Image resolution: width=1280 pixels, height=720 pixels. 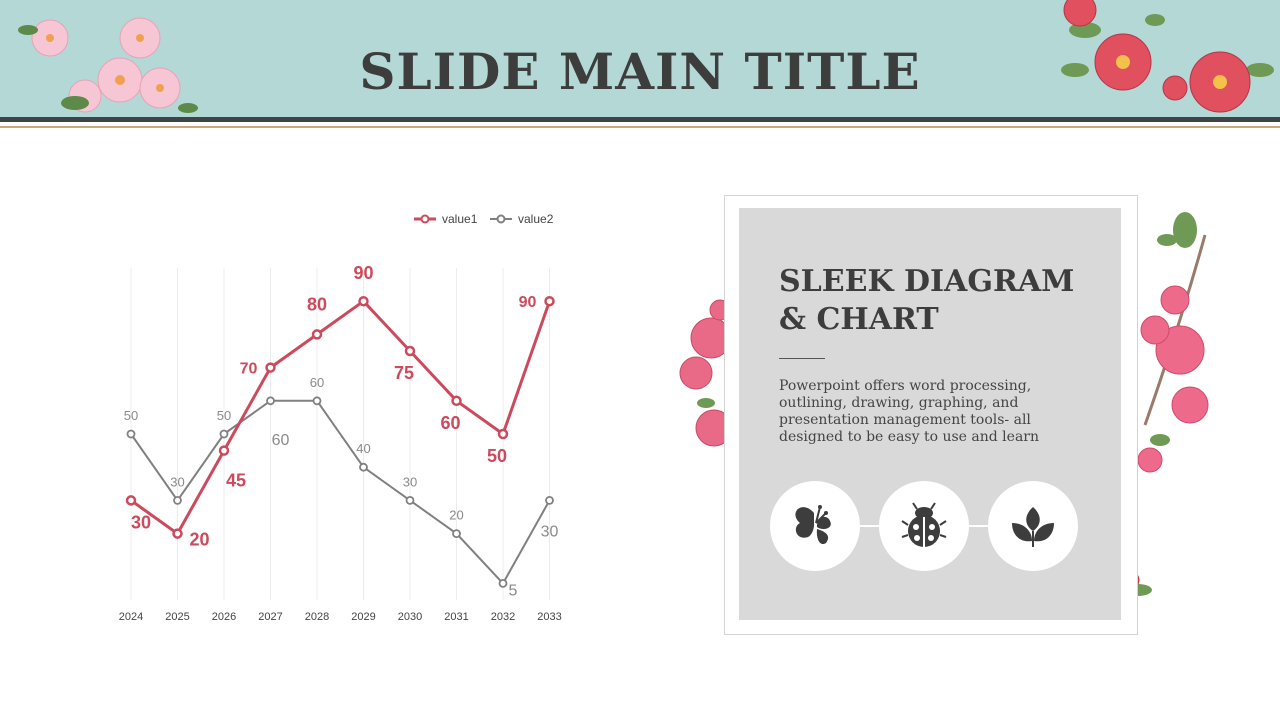 What do you see at coordinates (460, 219) in the screenshot?
I see `legend-label-value1: value1` at bounding box center [460, 219].